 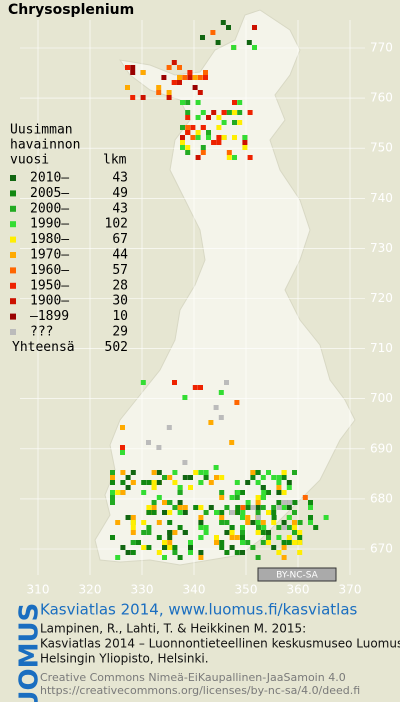 What do you see at coordinates (297, 574) in the screenshot?
I see `license-badge: BY-NC-SA` at bounding box center [297, 574].